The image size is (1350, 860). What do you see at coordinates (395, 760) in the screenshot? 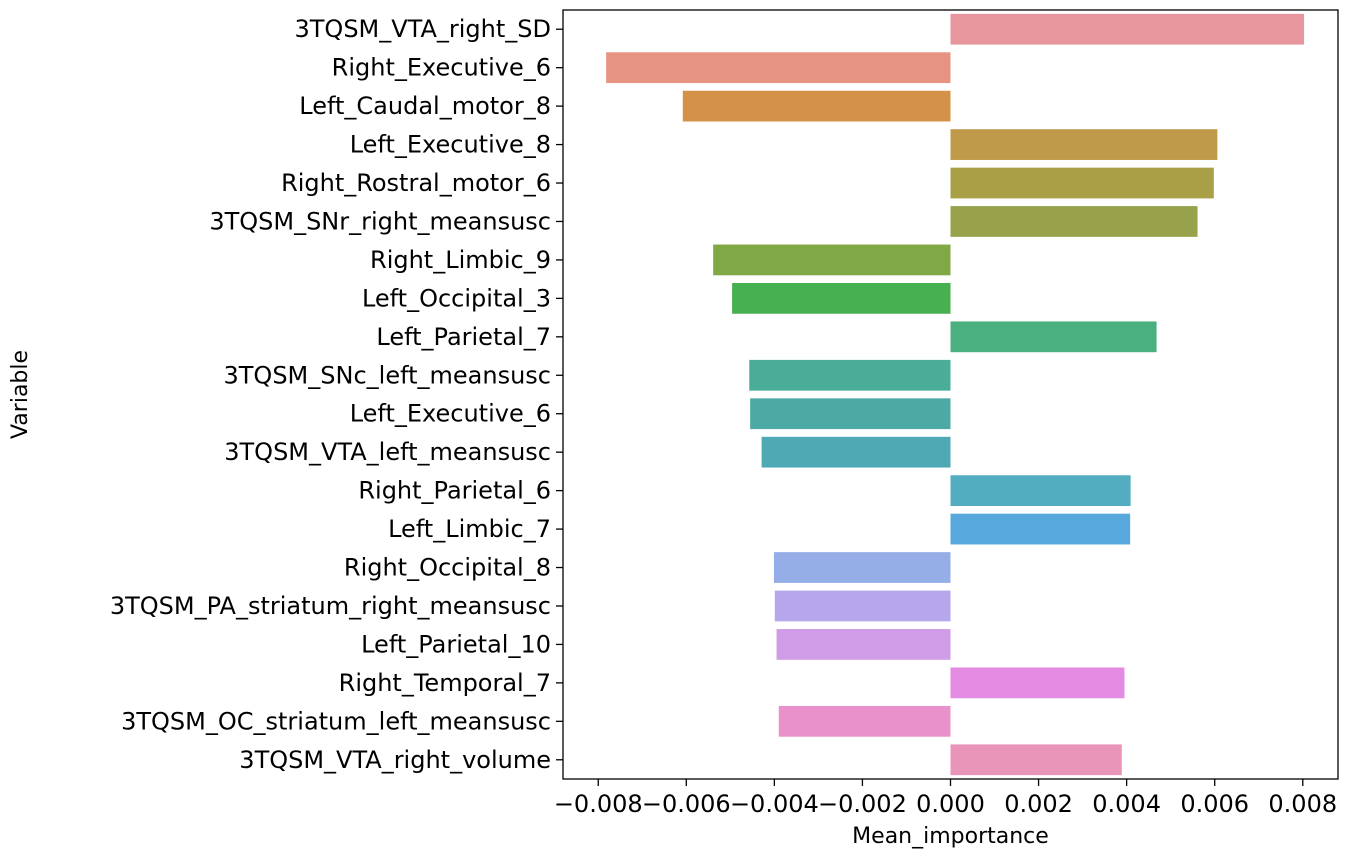
I see `category-label: 3TQSM_VTA_right_volume` at bounding box center [395, 760].